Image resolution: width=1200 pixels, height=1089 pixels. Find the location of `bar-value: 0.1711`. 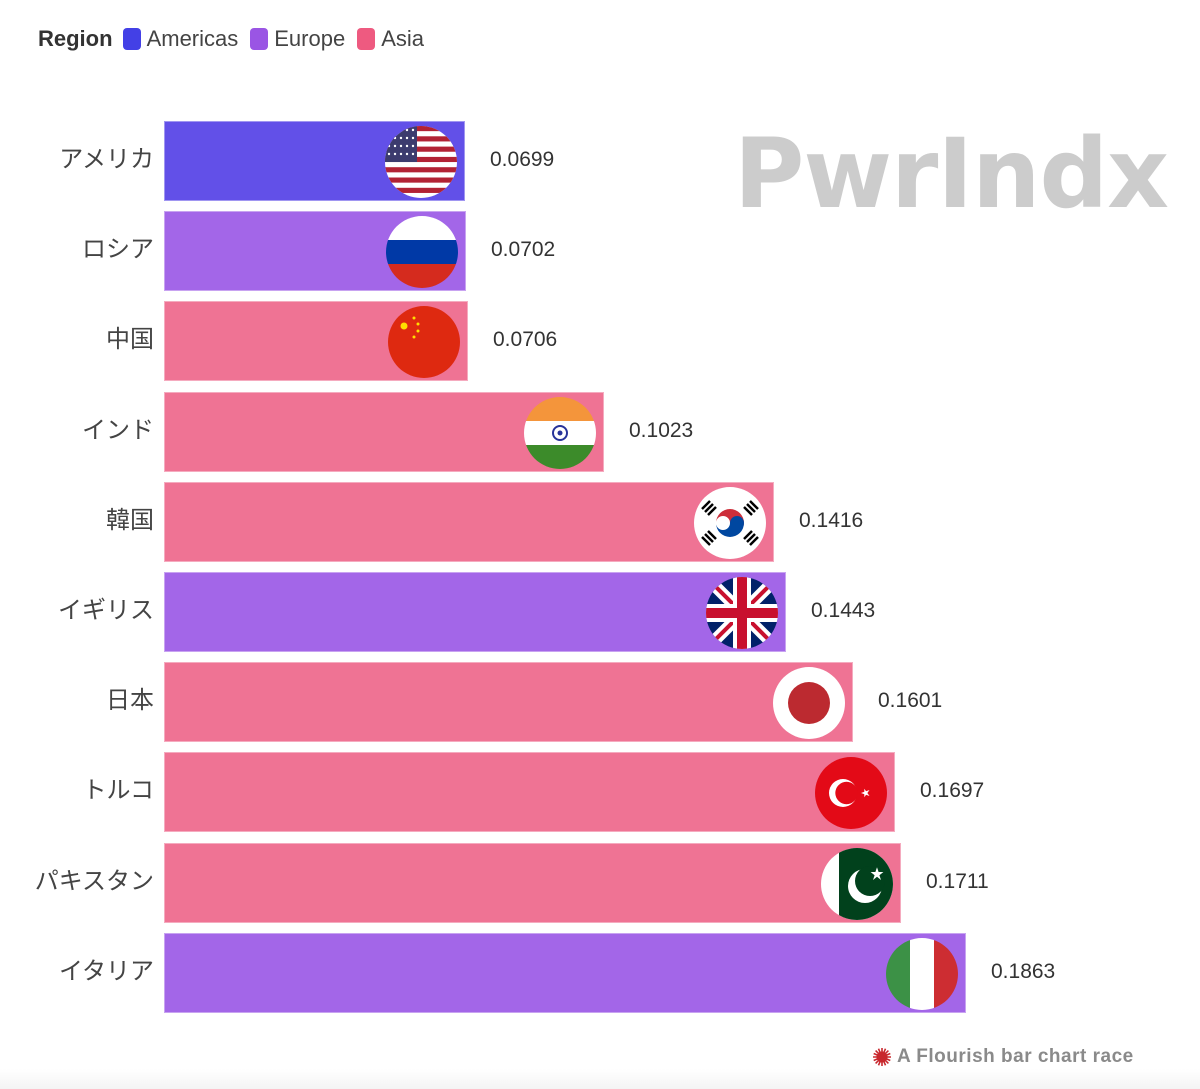

bar-value: 0.1711 is located at coordinates (957, 881).